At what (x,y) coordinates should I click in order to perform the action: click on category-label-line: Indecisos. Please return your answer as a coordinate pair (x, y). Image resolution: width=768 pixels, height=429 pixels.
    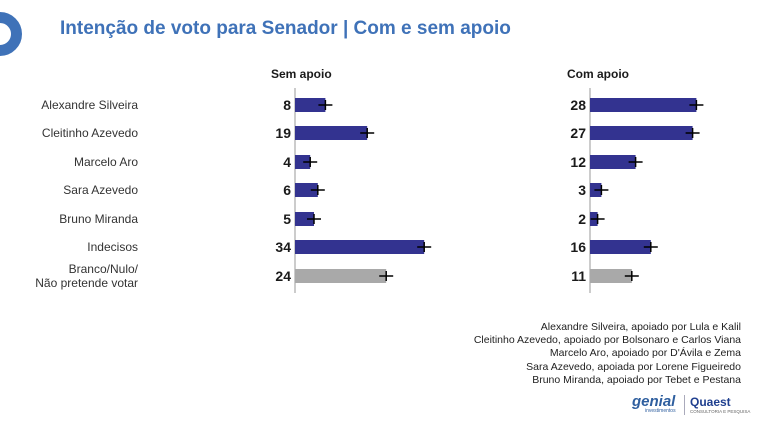
    Looking at the image, I should click on (112, 247).